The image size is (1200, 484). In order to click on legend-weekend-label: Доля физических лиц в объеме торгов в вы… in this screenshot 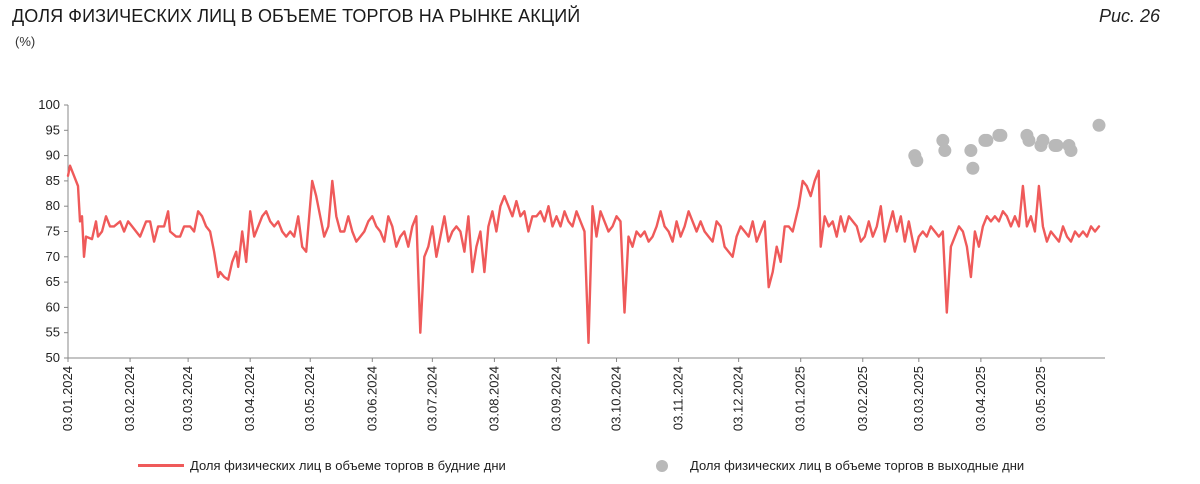, I will do `click(857, 465)`.